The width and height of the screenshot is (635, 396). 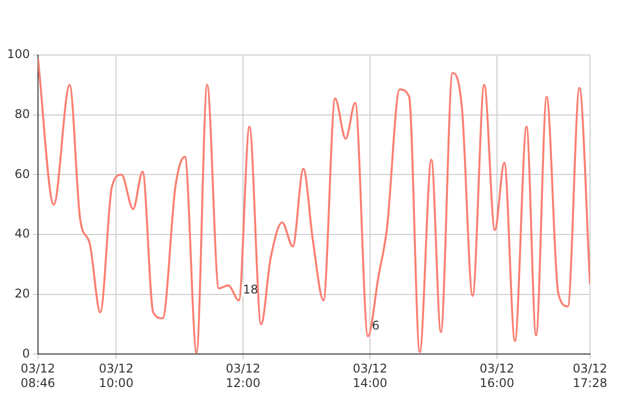 I want to click on y-tick-label: 100, so click(x=18, y=54).